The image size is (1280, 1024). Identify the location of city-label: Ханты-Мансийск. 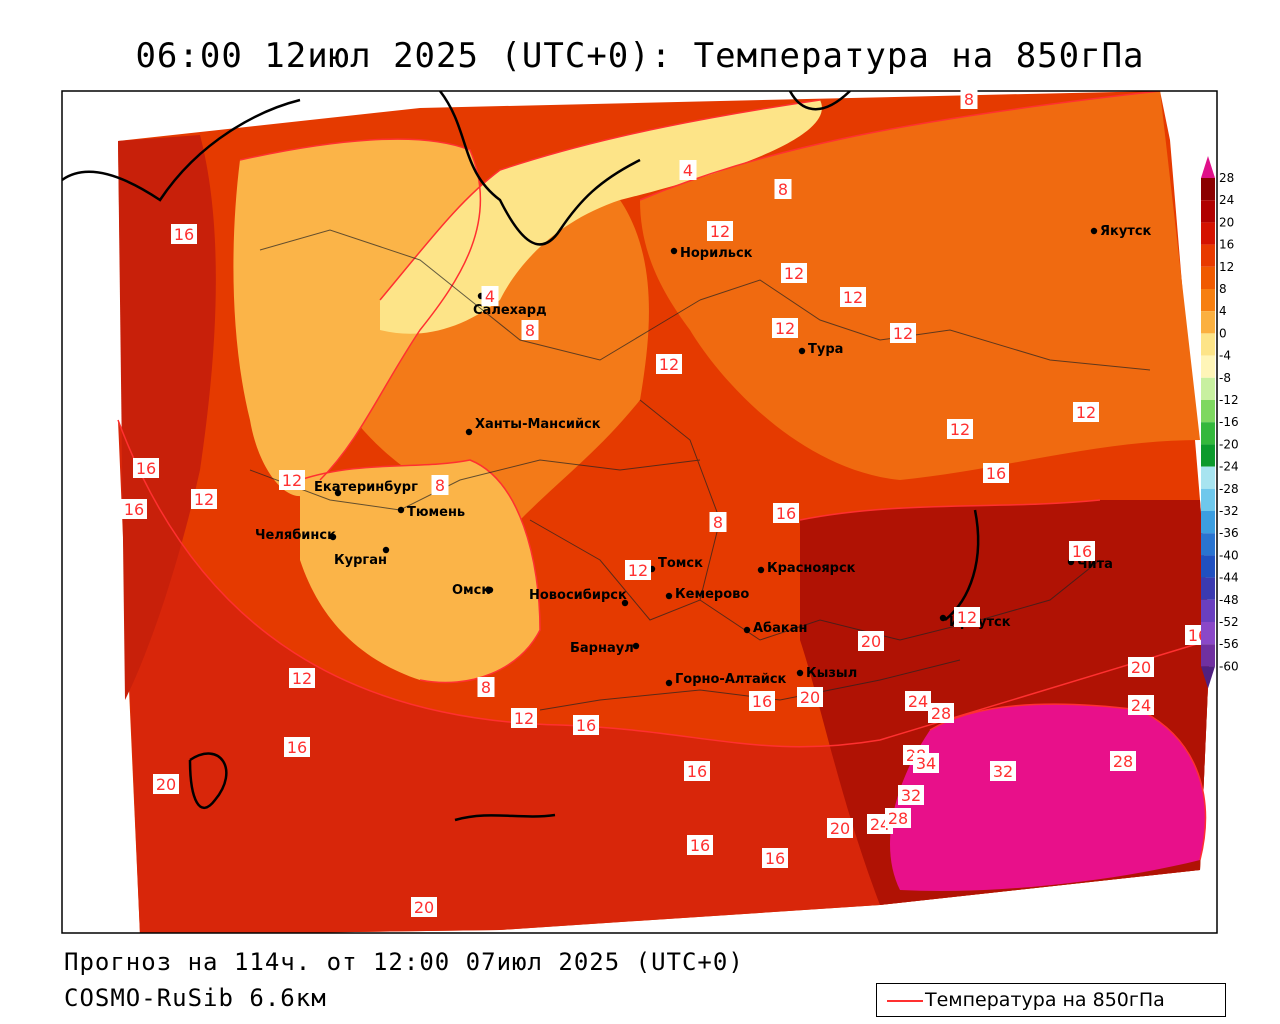
(538, 424).